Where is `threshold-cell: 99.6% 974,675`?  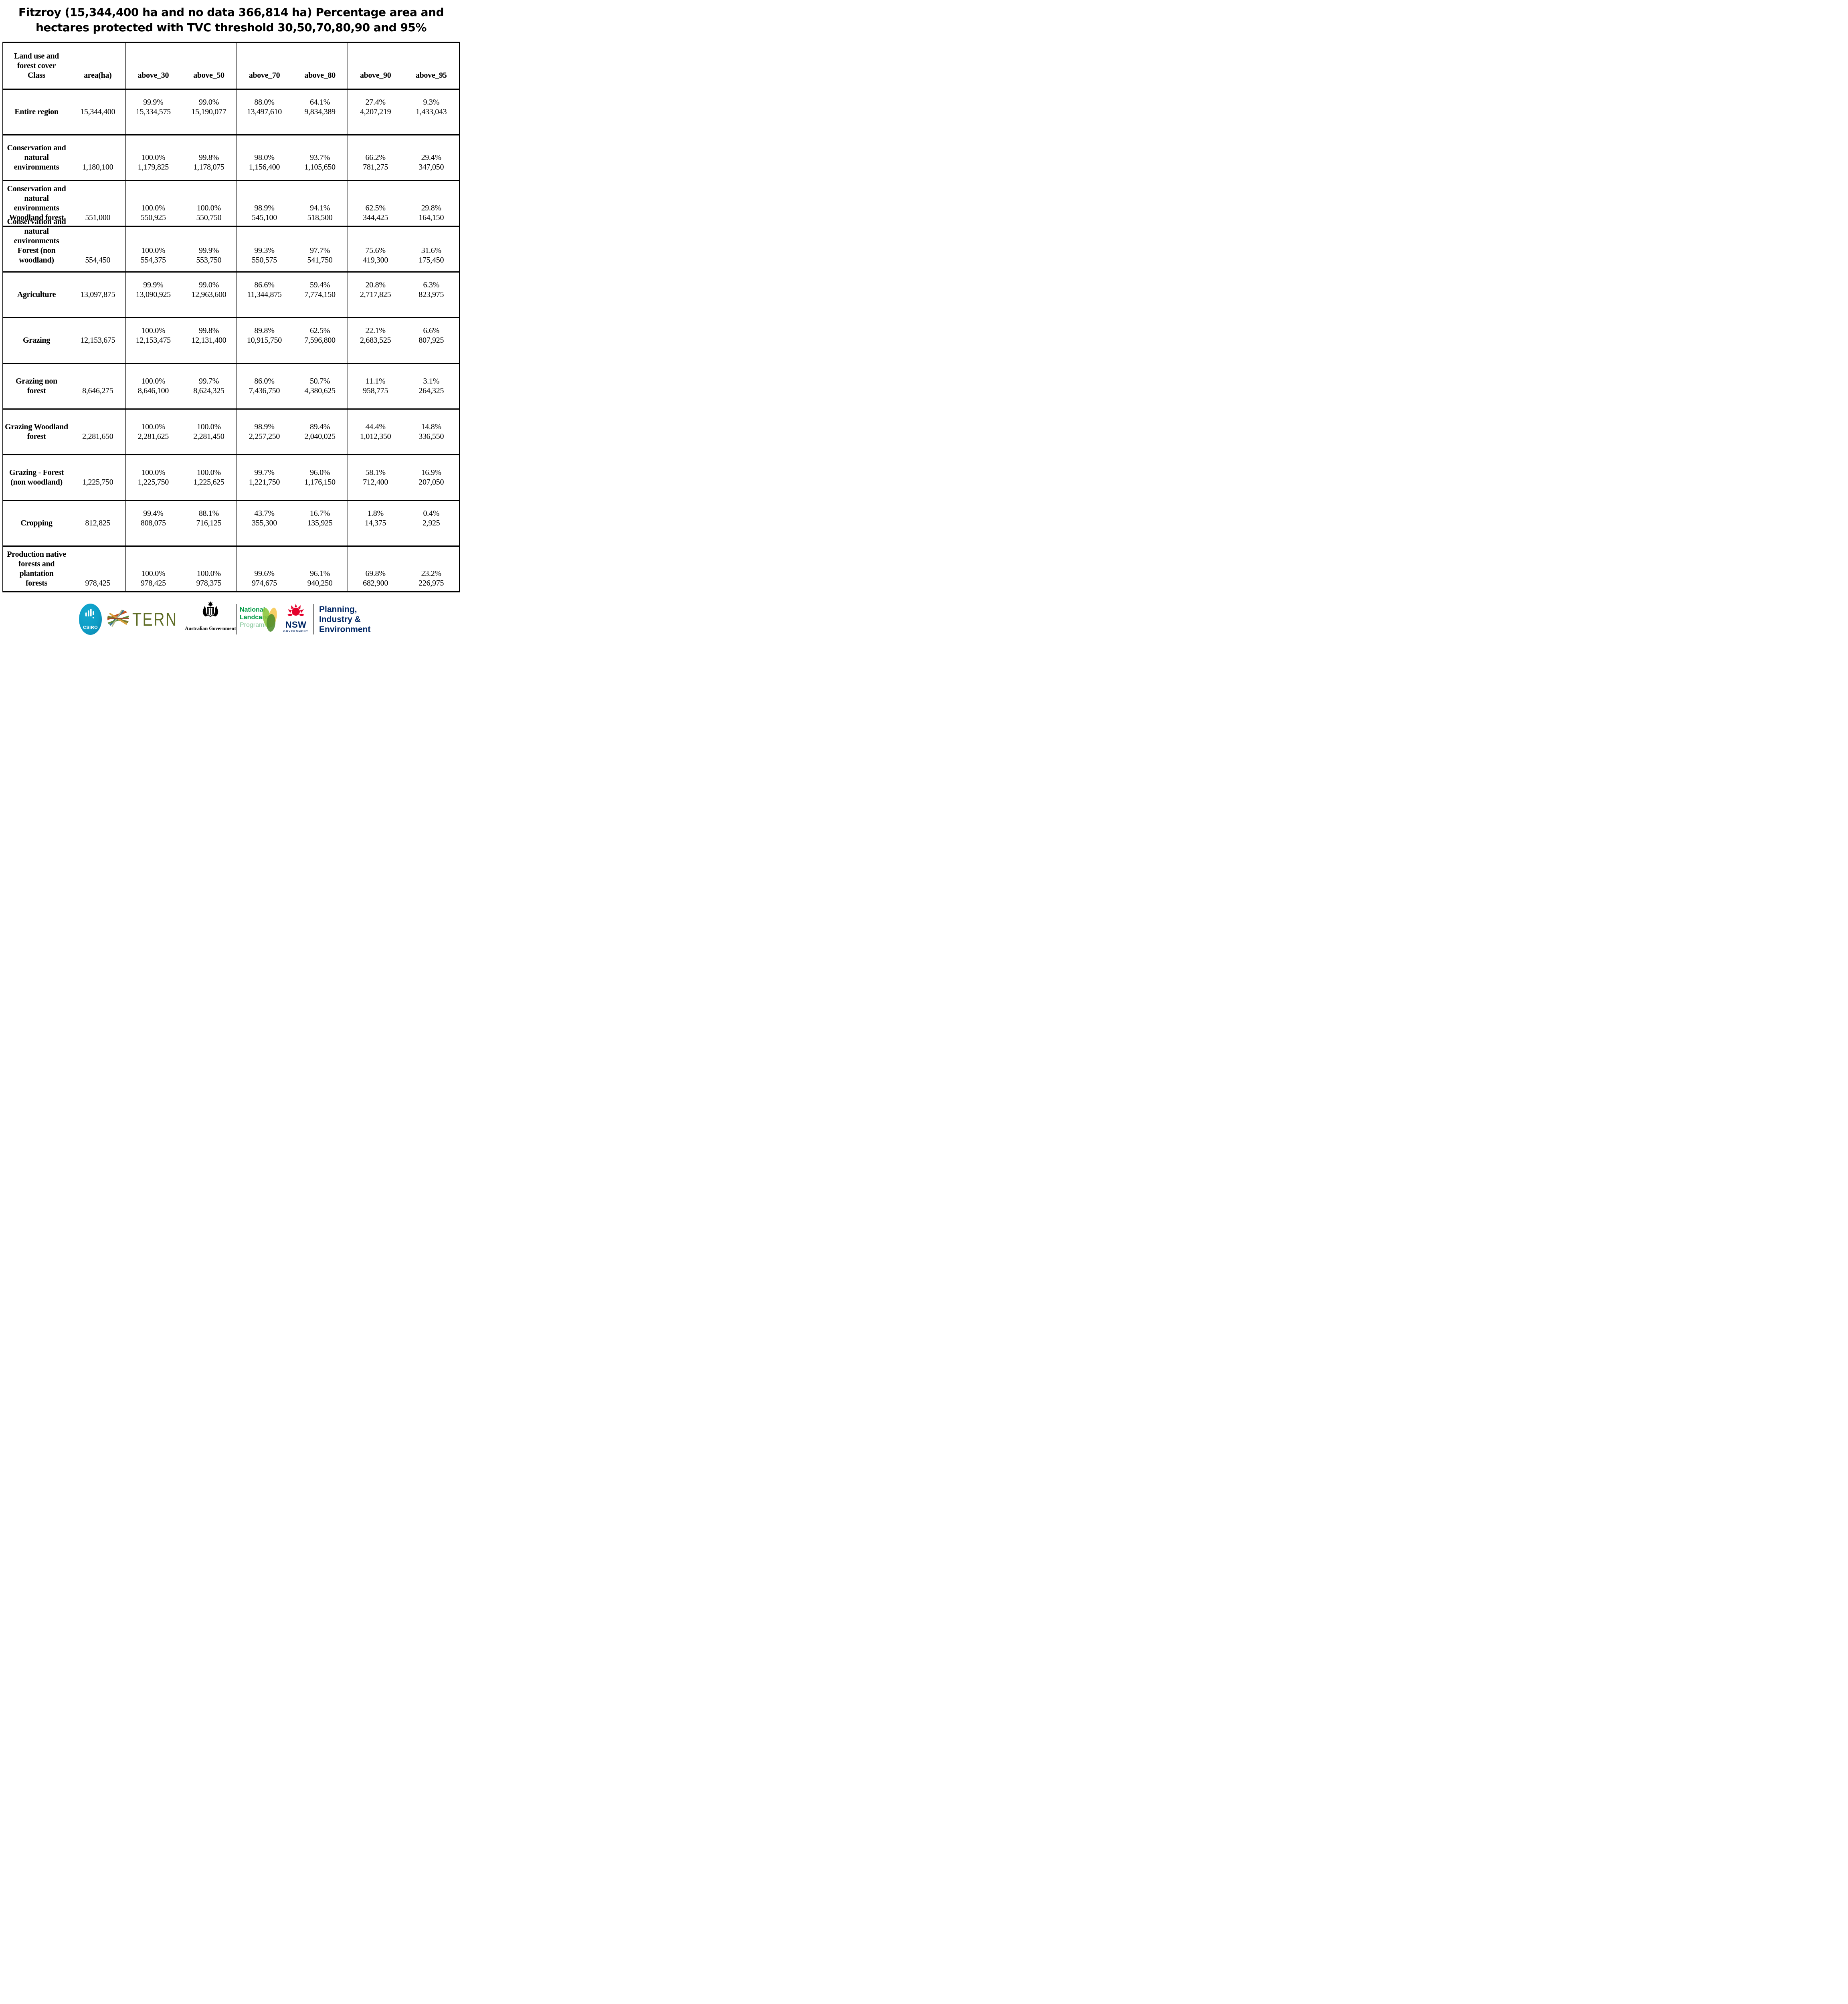
threshold-cell: 99.6% 974,675 is located at coordinates (265, 569).